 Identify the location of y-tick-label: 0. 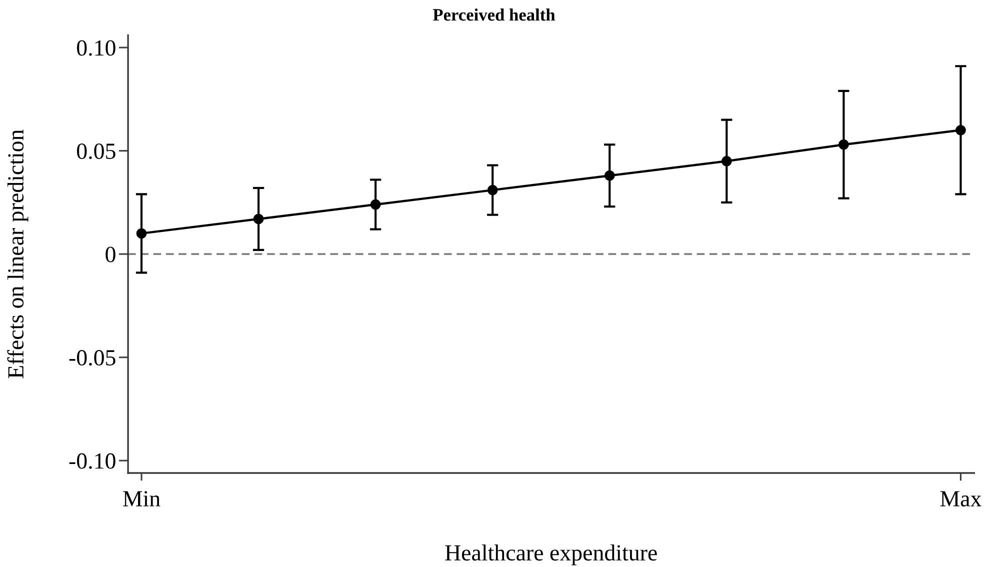
(111, 254).